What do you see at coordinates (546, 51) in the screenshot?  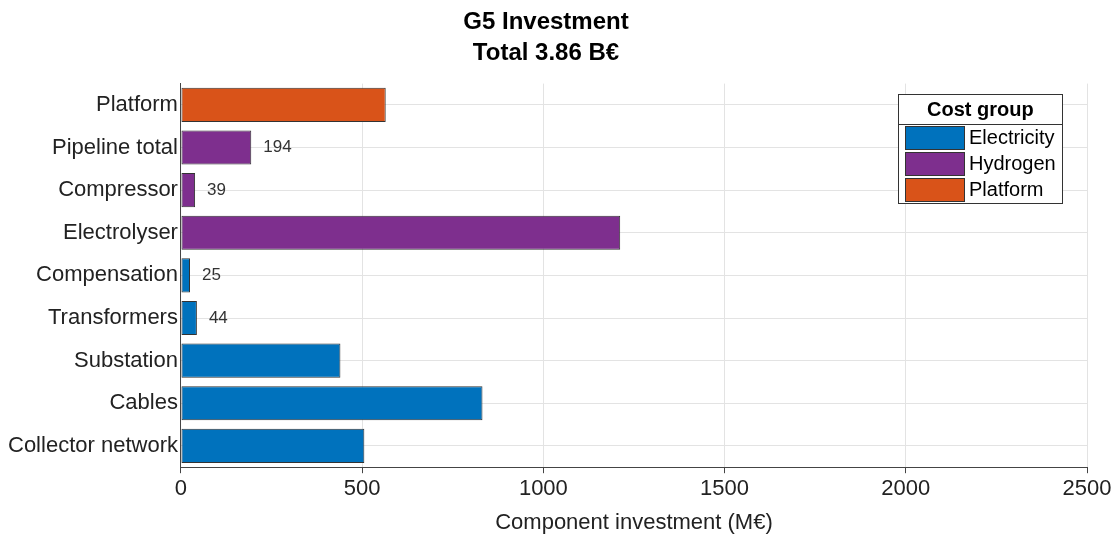 I see `chart-subtitle: Total 3.86 B€` at bounding box center [546, 51].